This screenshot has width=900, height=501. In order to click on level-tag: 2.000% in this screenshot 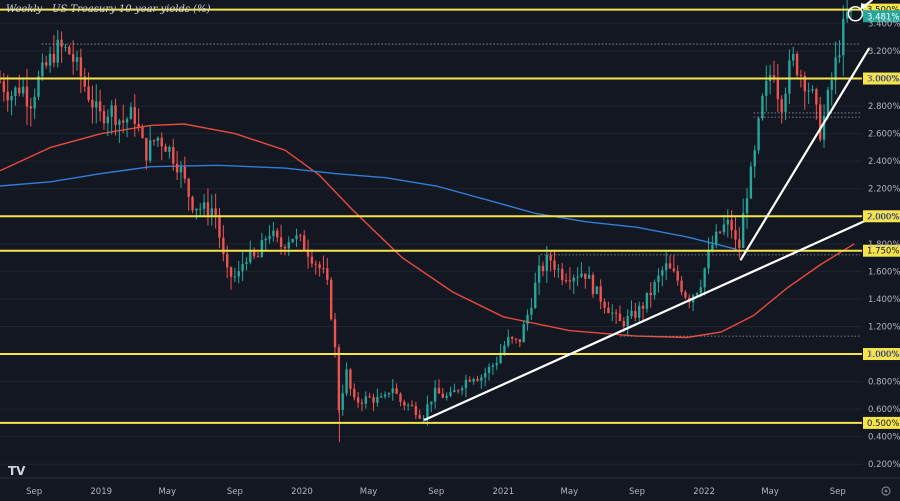, I will do `click(881, 216)`.